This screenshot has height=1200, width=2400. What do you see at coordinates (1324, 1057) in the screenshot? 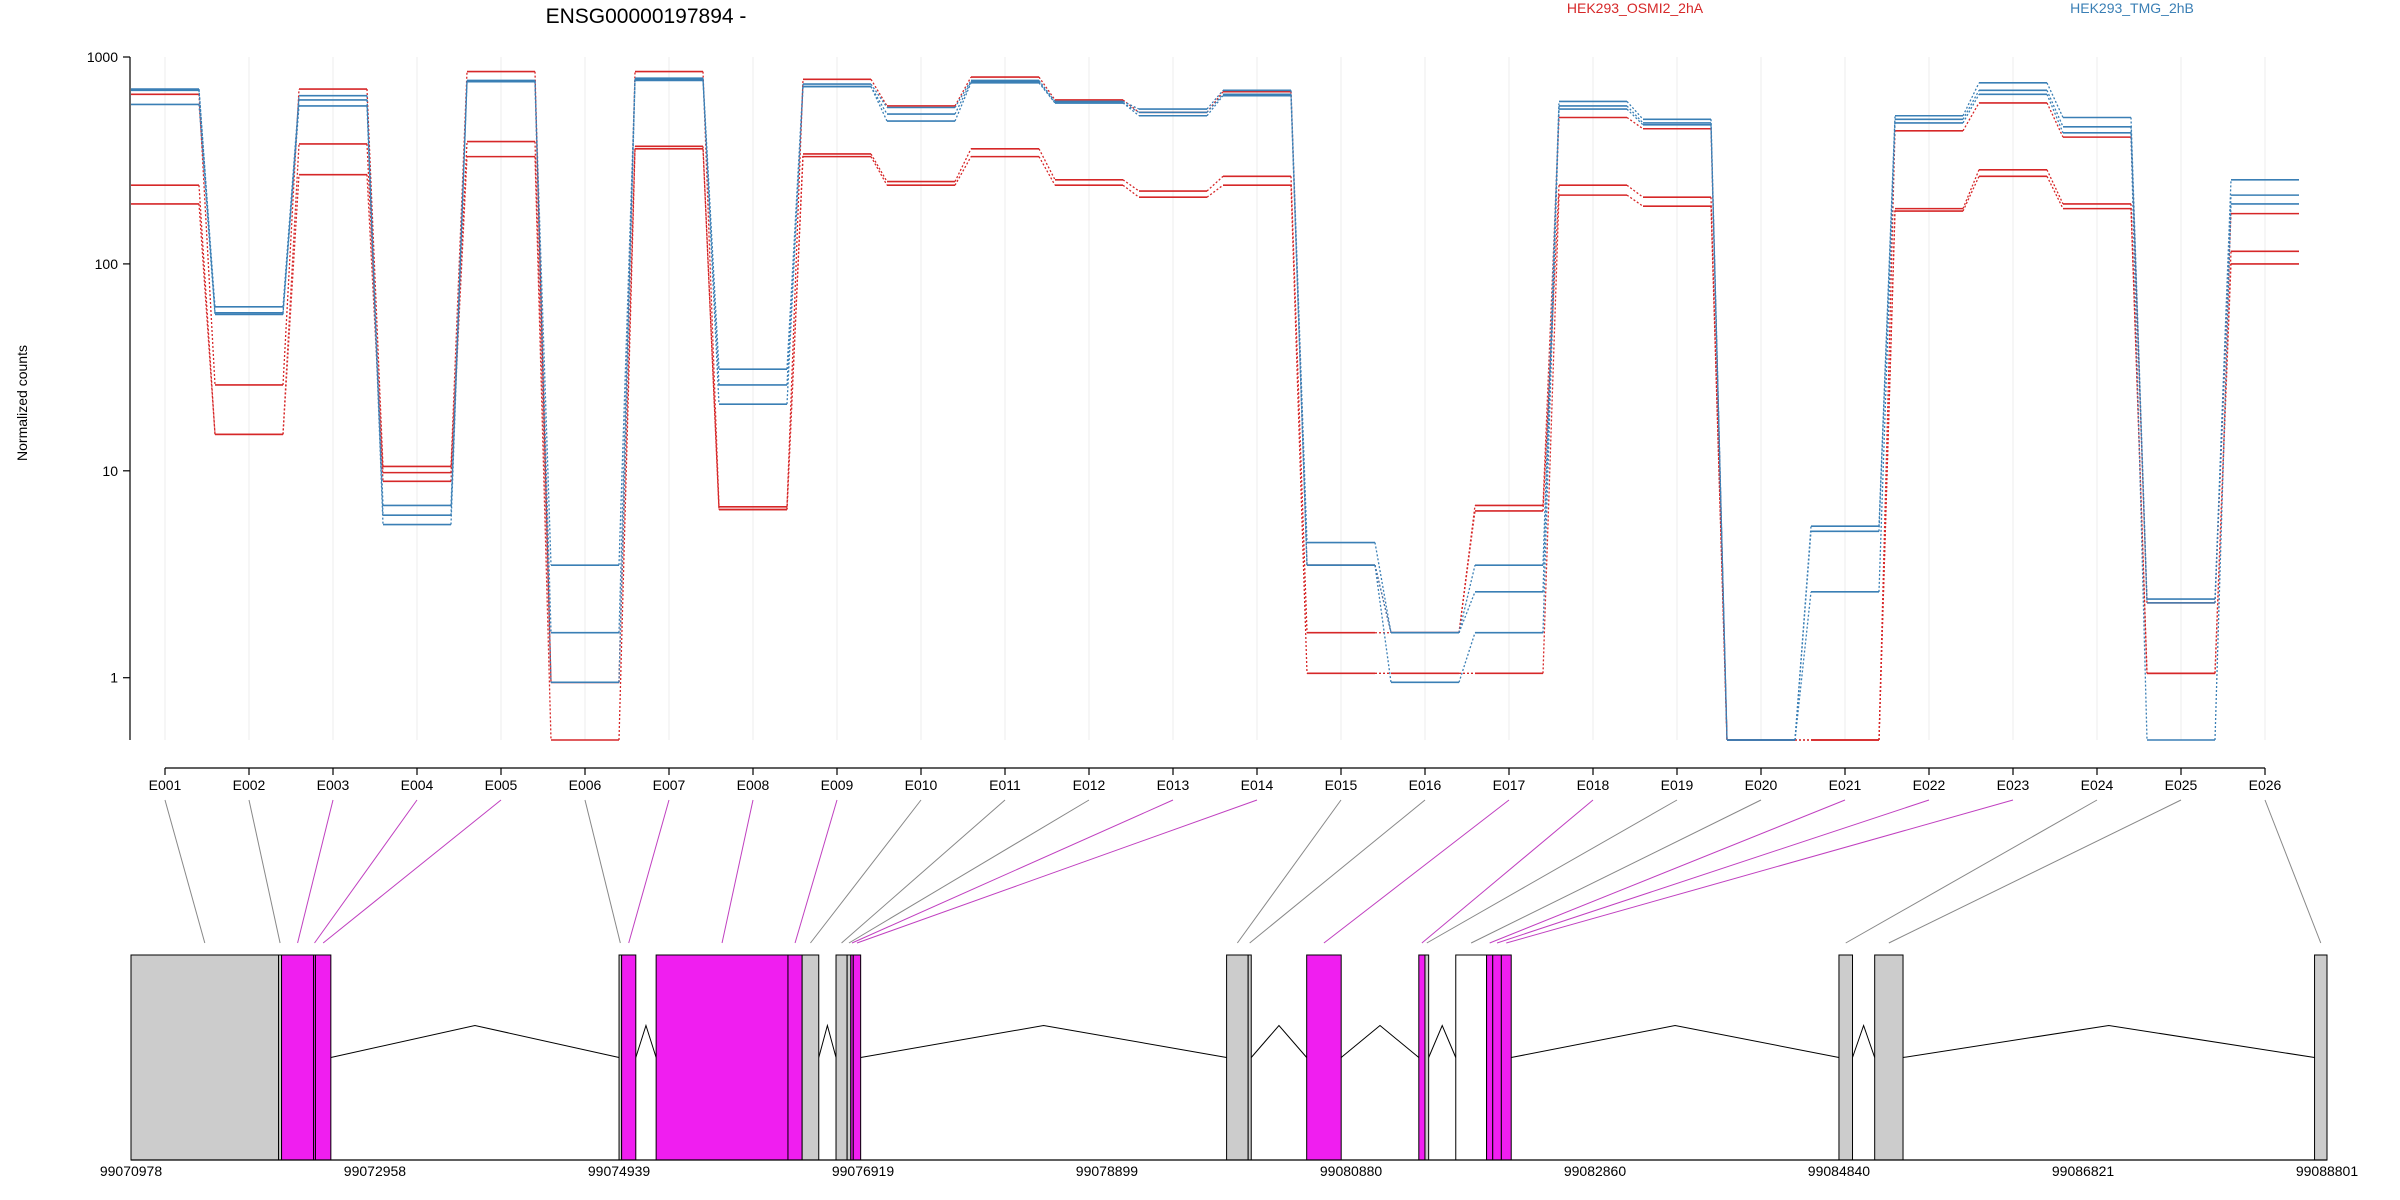
I see `exon-bin-E017` at bounding box center [1324, 1057].